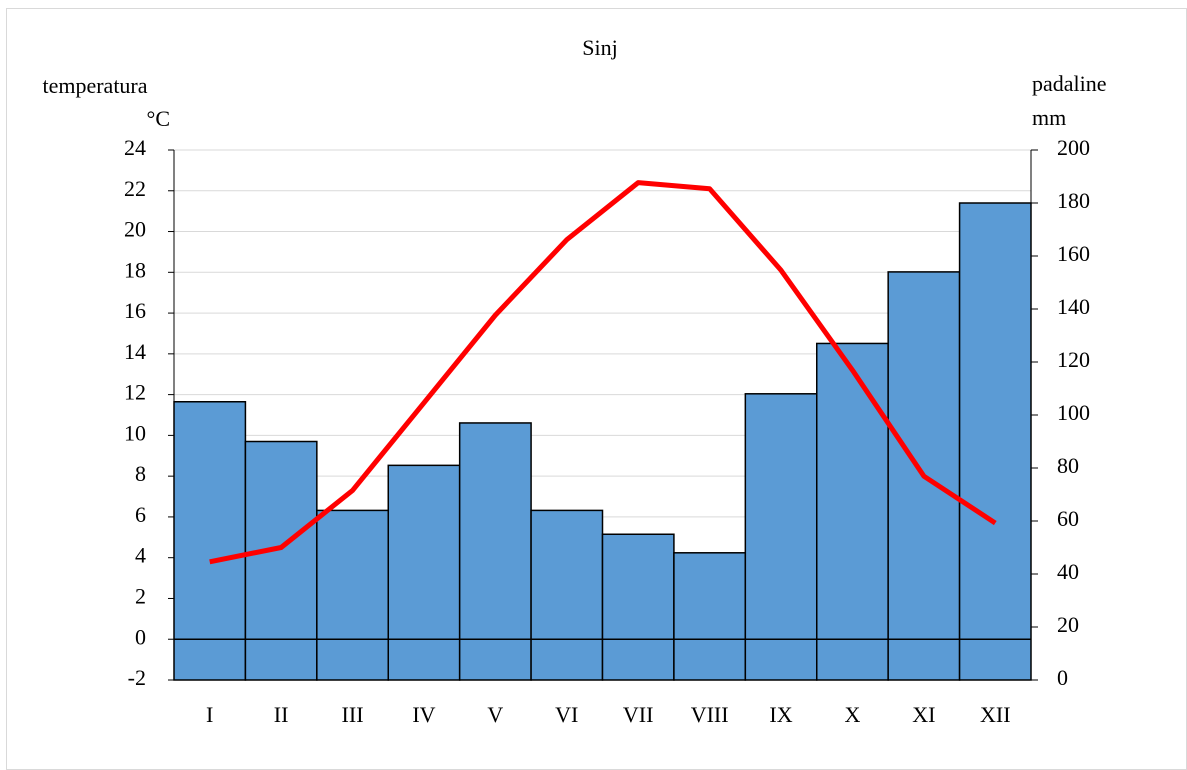  I want to click on y-tick-label: 18, so click(135, 269).